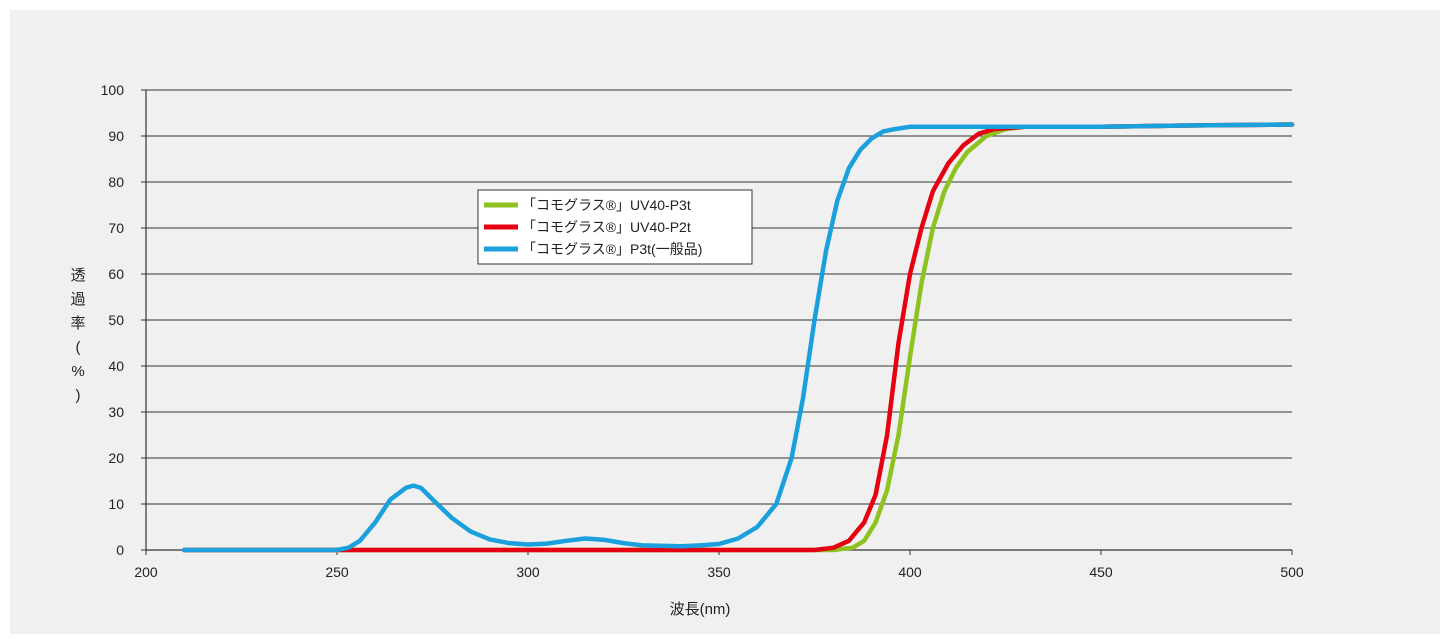 The image size is (1450, 639). I want to click on y-tick-label: 70, so click(116, 228).